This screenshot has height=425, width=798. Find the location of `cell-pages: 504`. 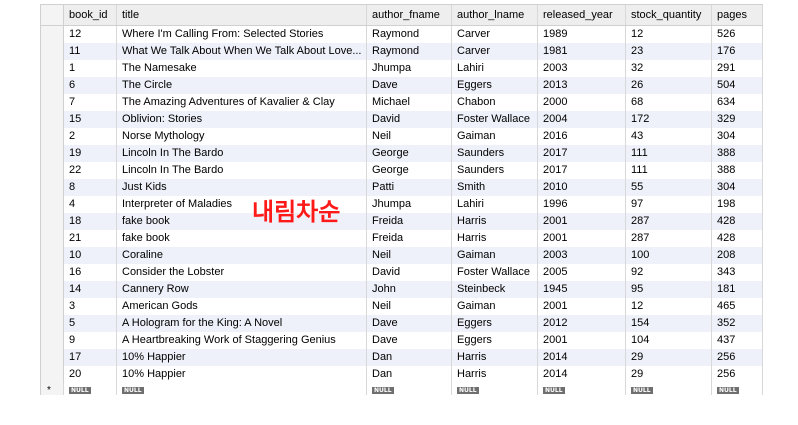

cell-pages: 504 is located at coordinates (737, 85).